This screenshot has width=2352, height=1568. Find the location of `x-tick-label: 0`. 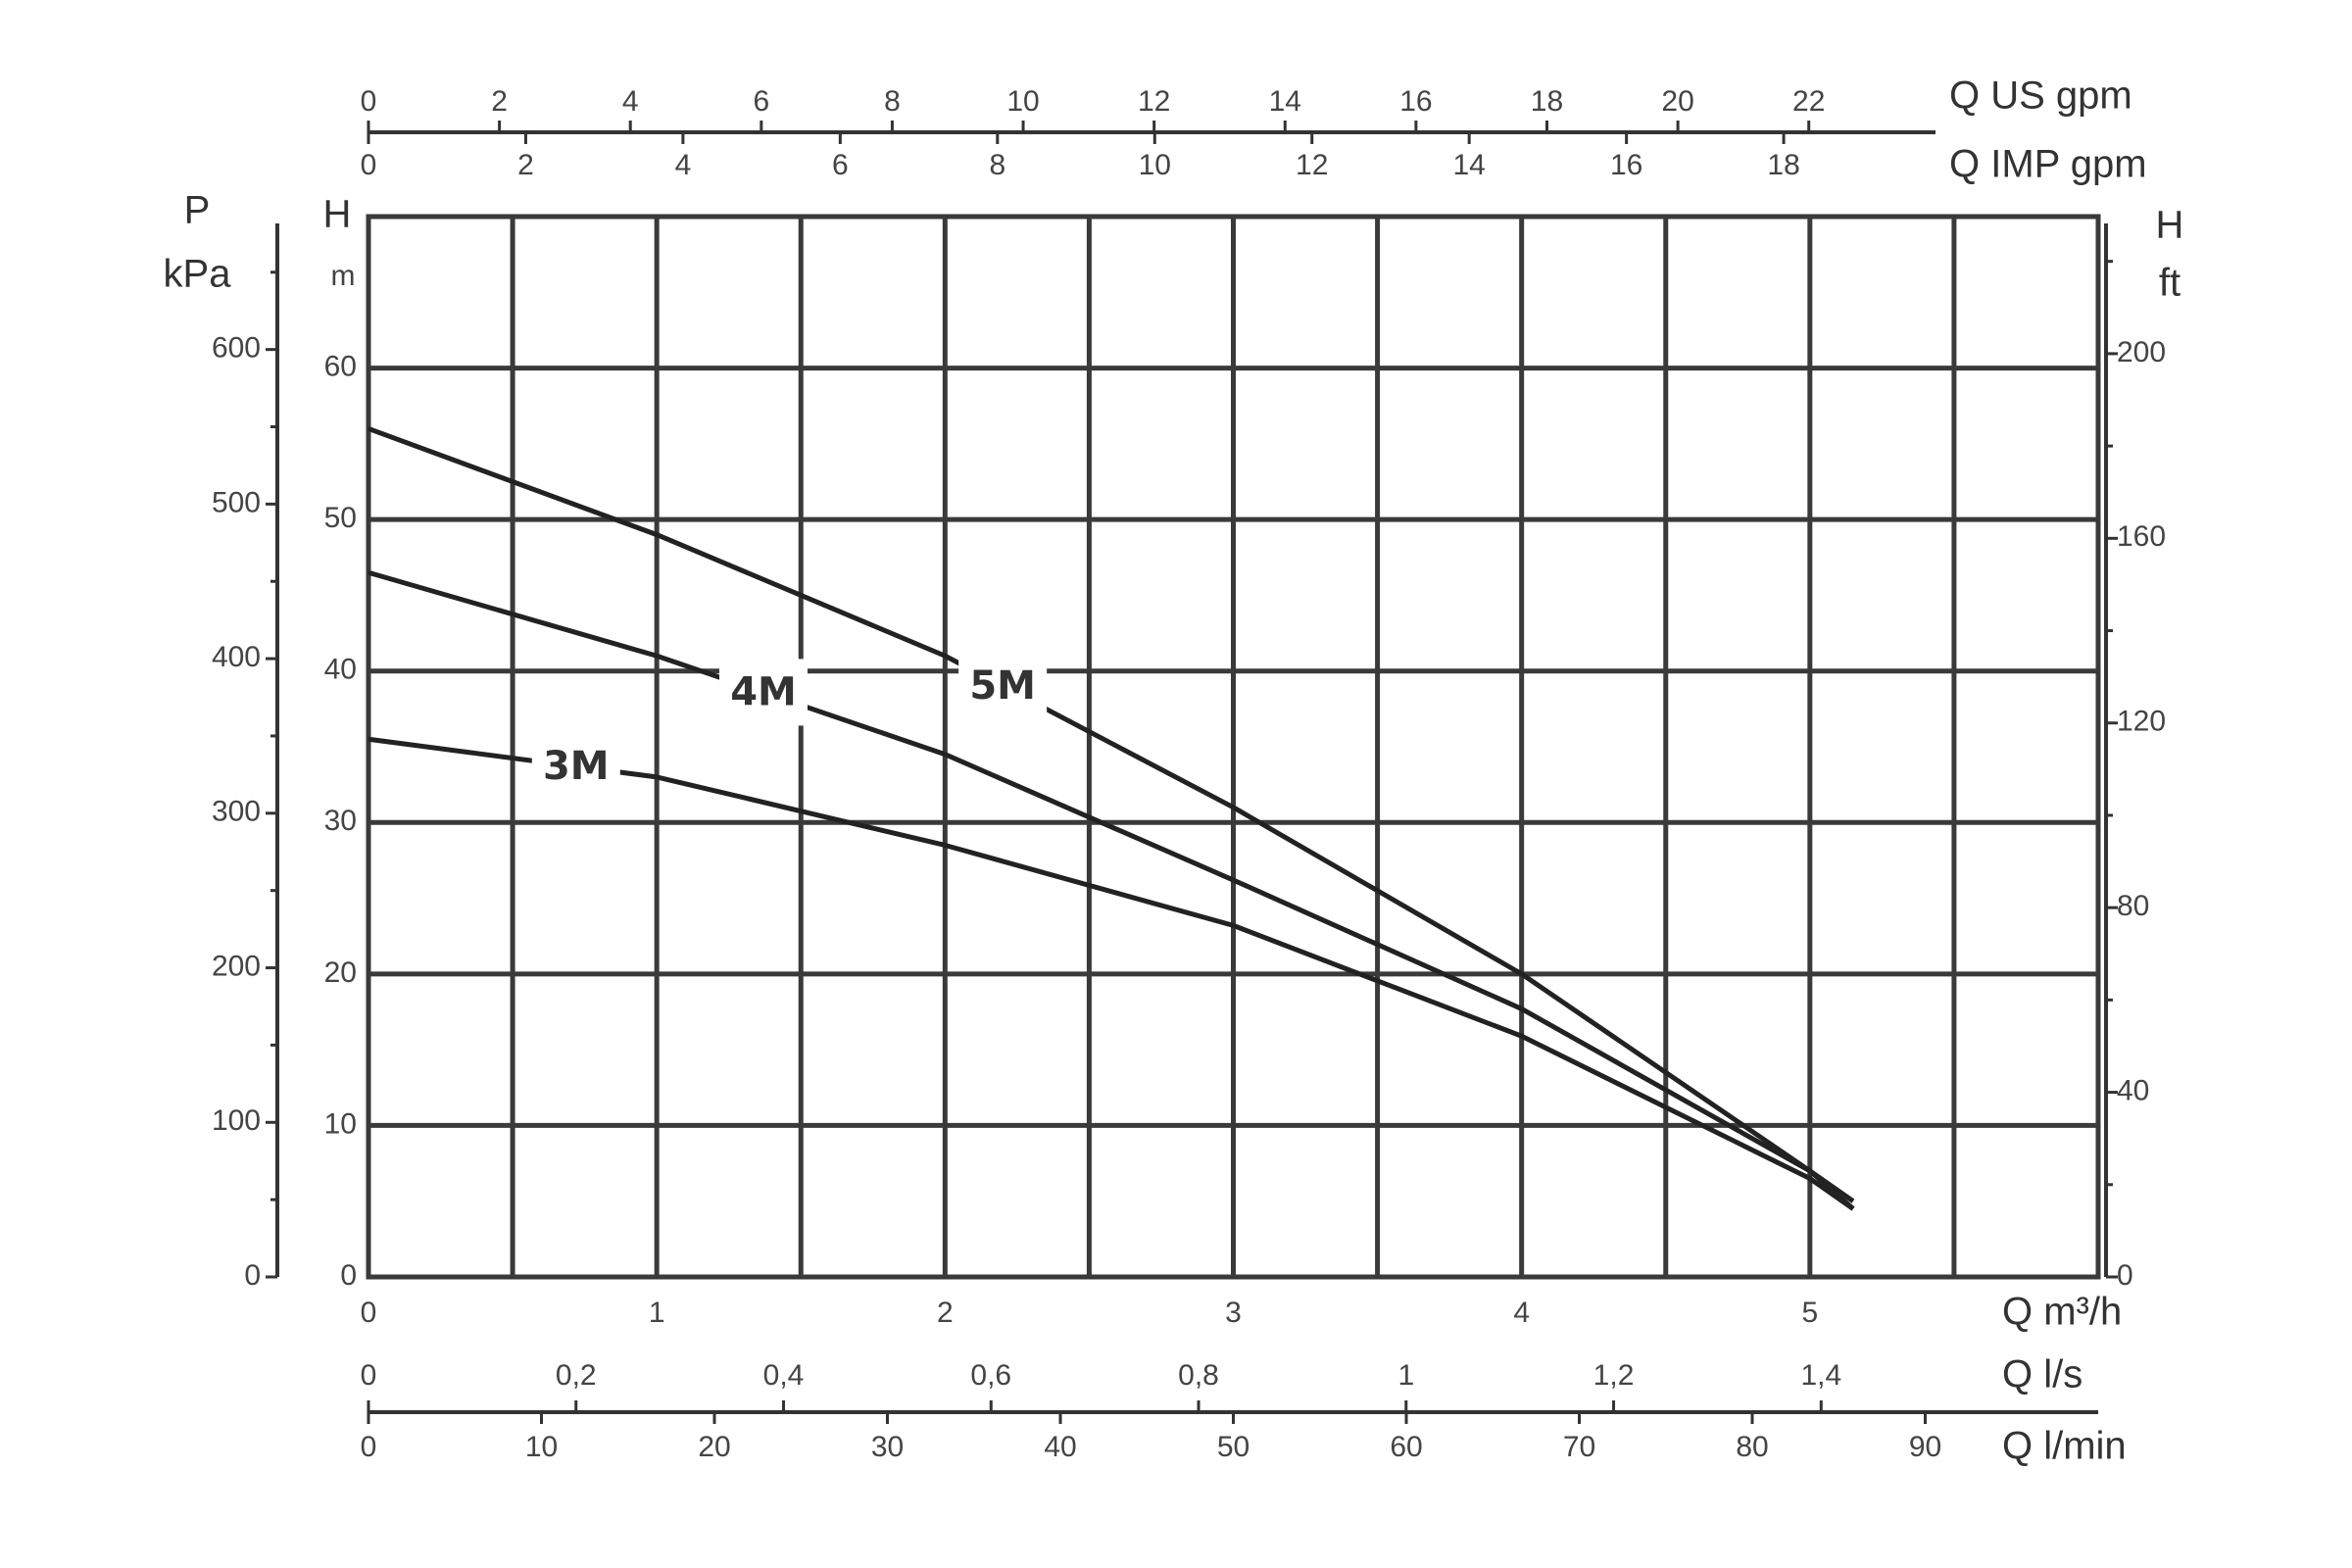

x-tick-label: 0 is located at coordinates (369, 1313).